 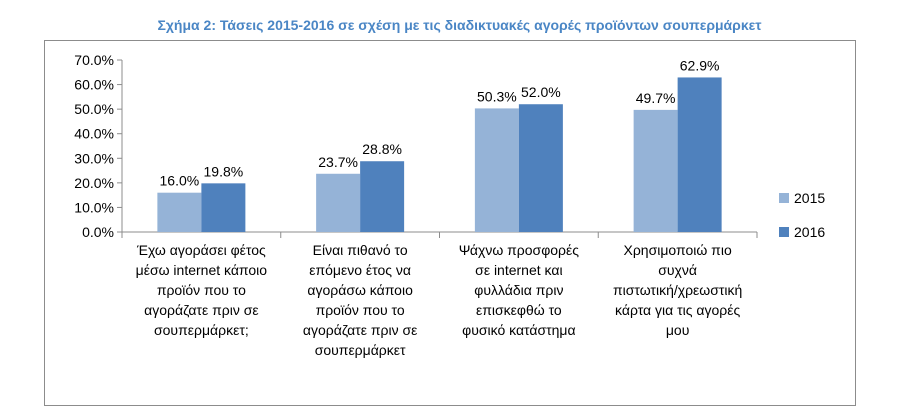 What do you see at coordinates (338, 162) in the screenshot?
I see `data-label-2015-2: 23.7%` at bounding box center [338, 162].